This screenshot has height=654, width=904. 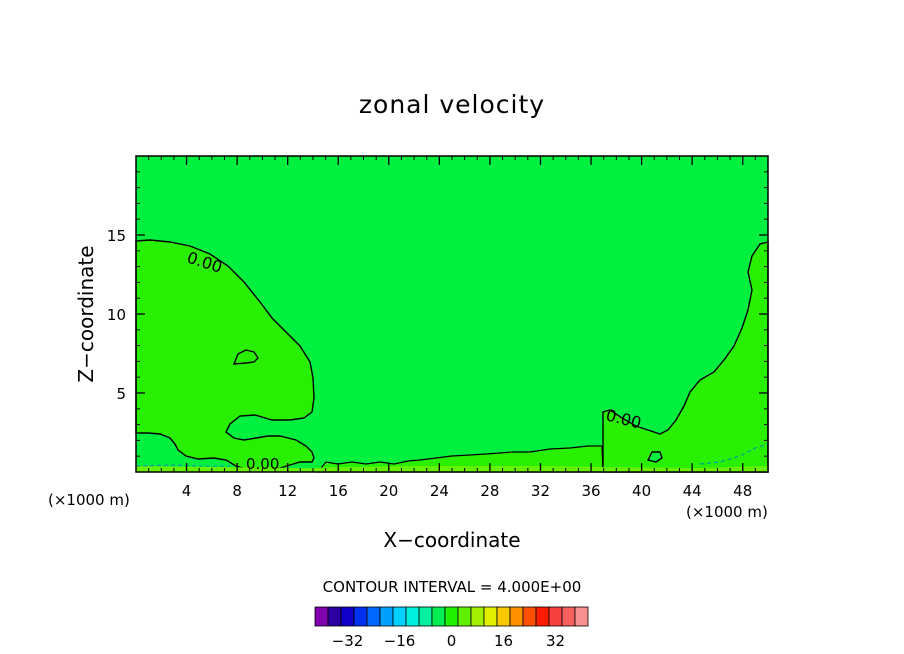 I want to click on closed-contour-right, so click(x=654, y=457).